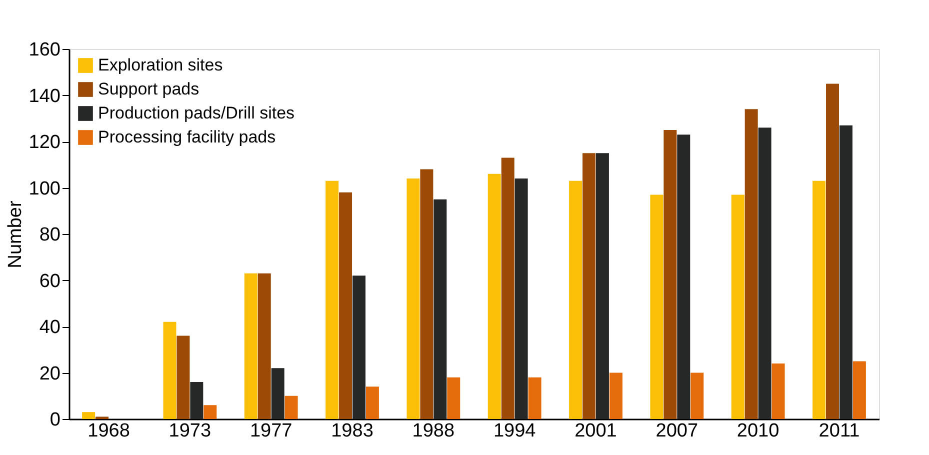 The width and height of the screenshot is (929, 455). I want to click on x-tick-label: 1994, so click(514, 431).